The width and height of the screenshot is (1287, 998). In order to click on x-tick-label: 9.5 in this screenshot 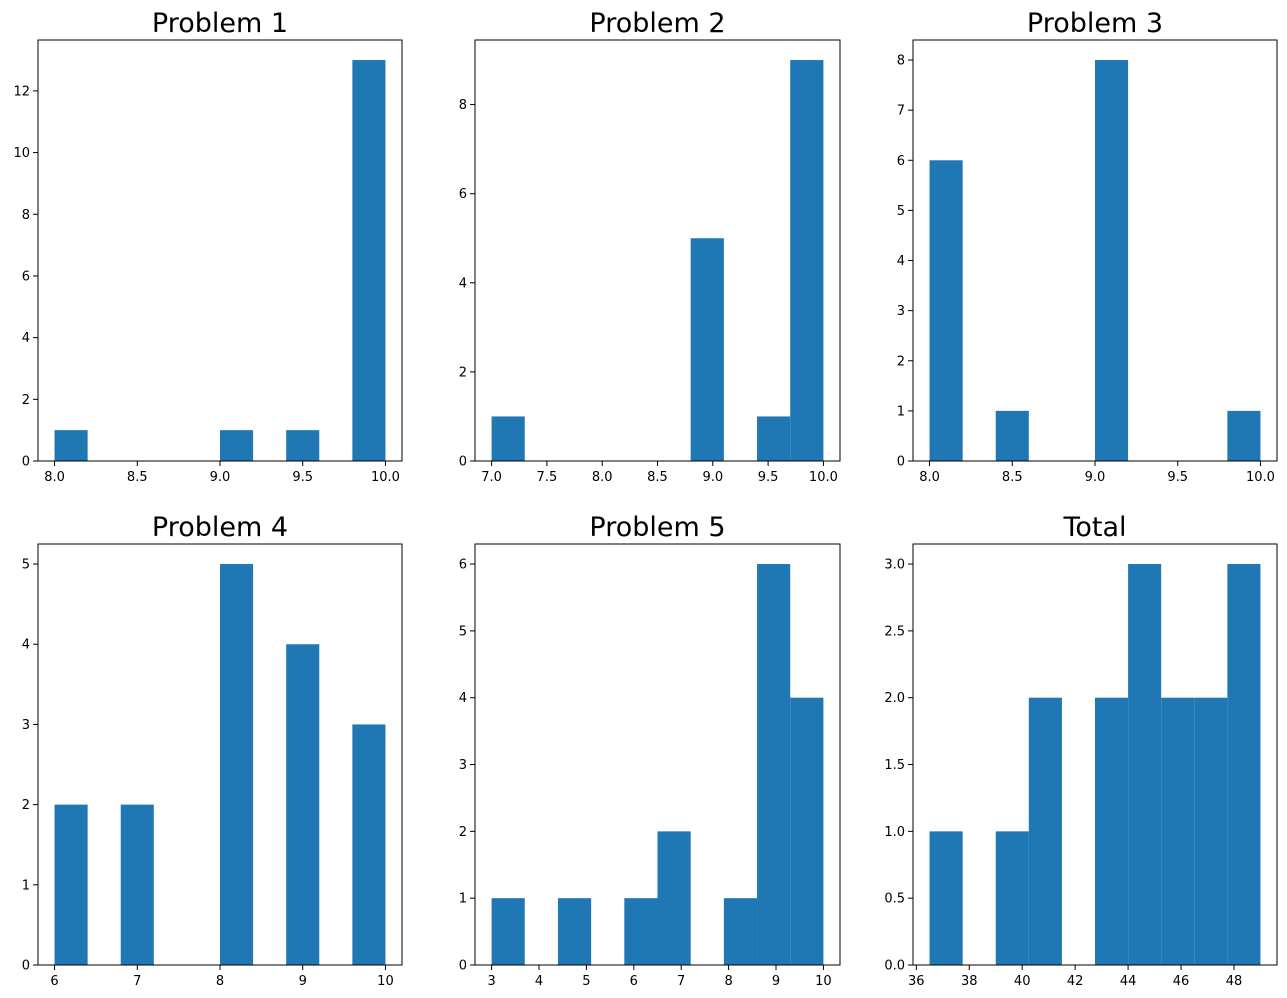, I will do `click(768, 477)`.